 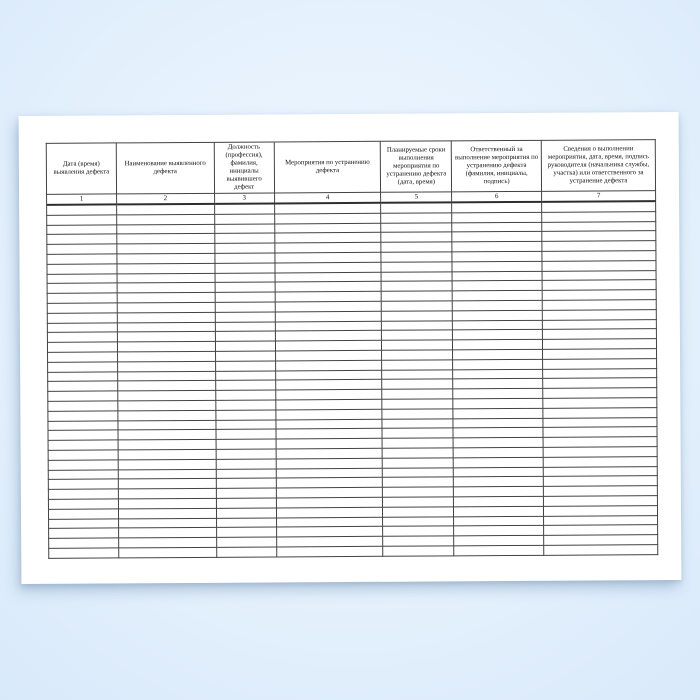 What do you see at coordinates (165, 199) in the screenshot?
I see `column-number-2: 2` at bounding box center [165, 199].